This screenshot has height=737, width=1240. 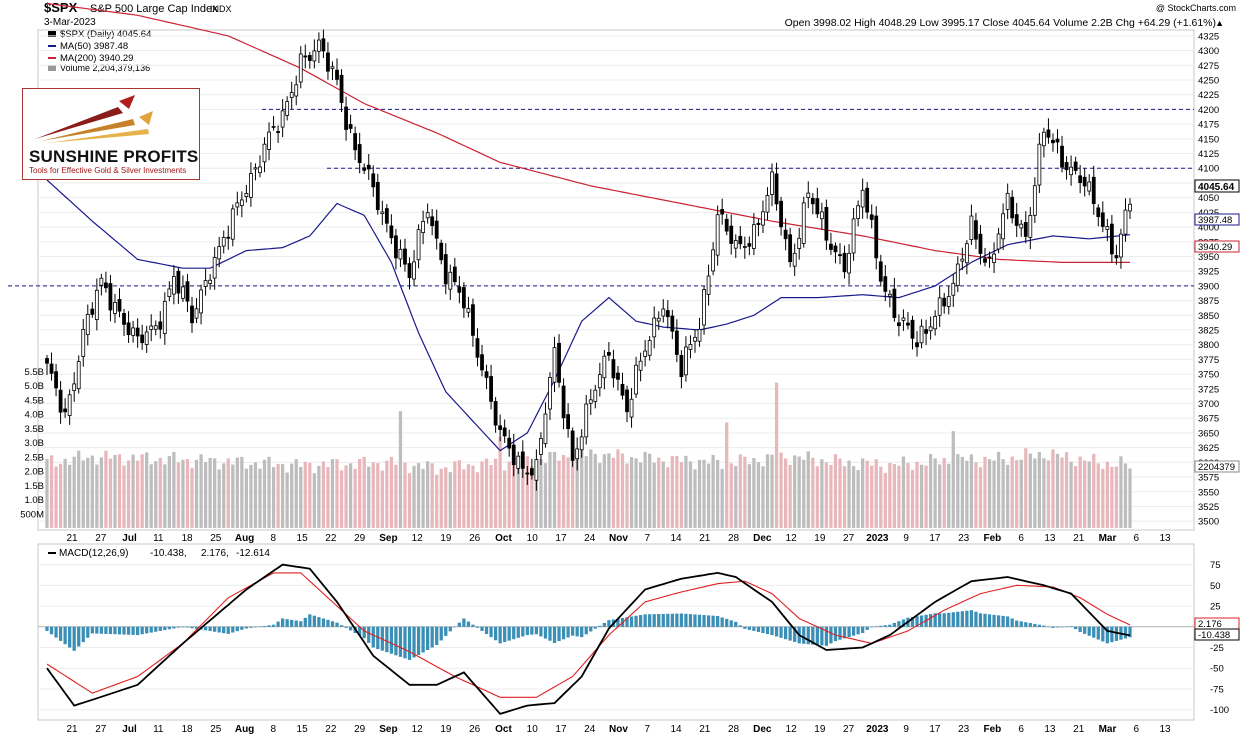 What do you see at coordinates (331, 538) in the screenshot?
I see `x-tick-label: 22` at bounding box center [331, 538].